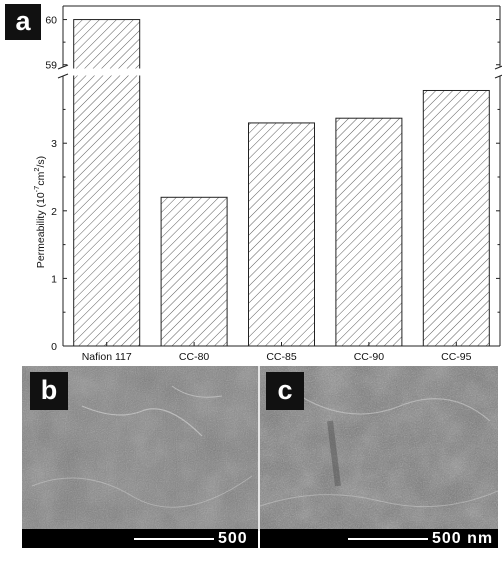  I want to click on x-tick-label: CC-80, so click(194, 357).